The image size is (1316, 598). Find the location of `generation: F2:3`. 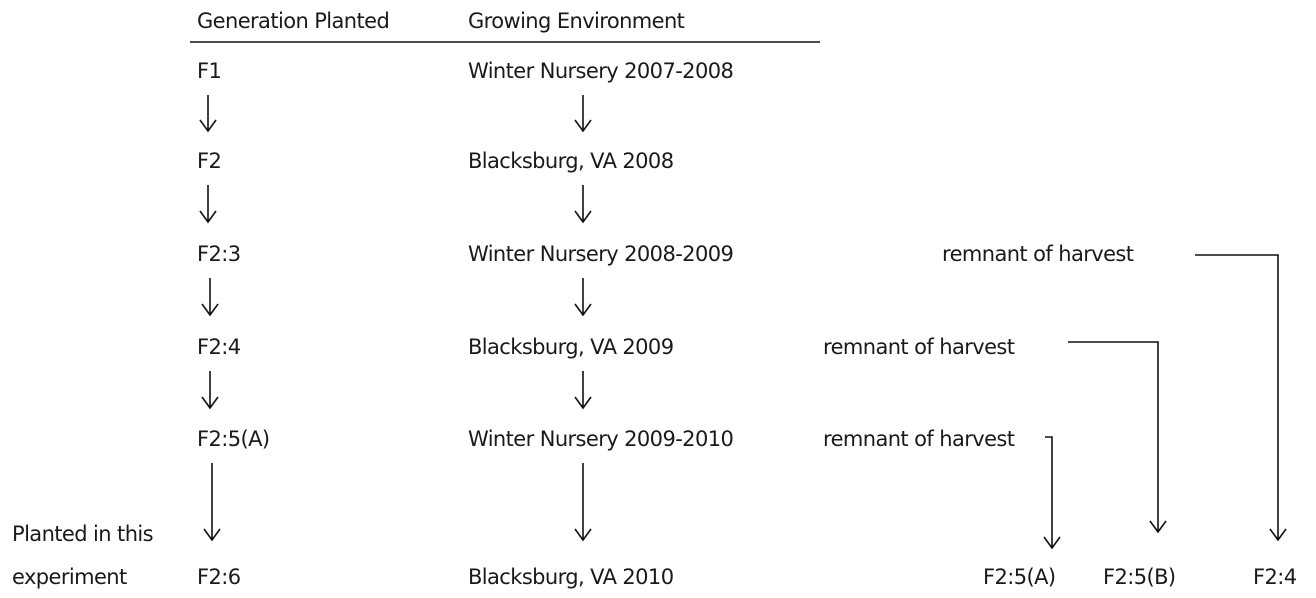

generation: F2:3 is located at coordinates (218, 254).